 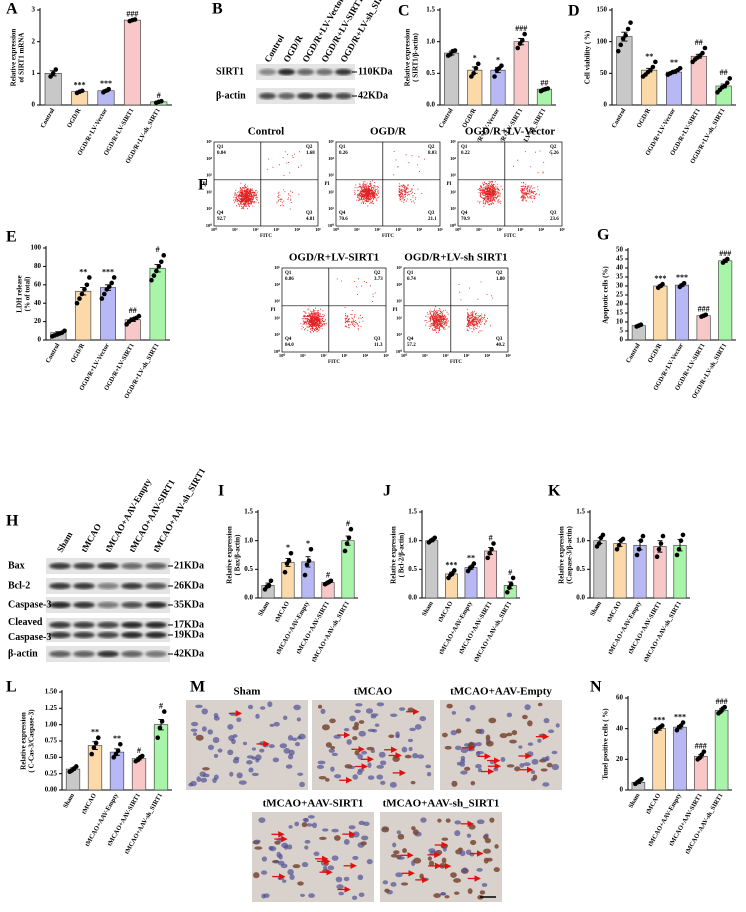 What do you see at coordinates (230, 555) in the screenshot?
I see `y-axis-label: Relative expression` at bounding box center [230, 555].